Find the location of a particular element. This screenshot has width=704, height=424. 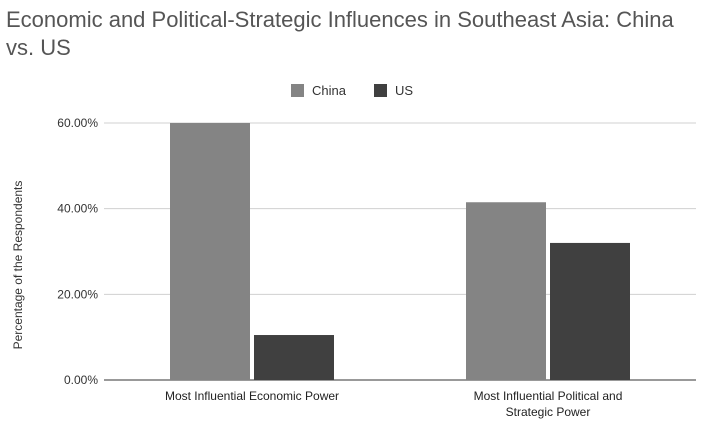

x-tick-label-line: Most Influential Economic Power is located at coordinates (252, 396).